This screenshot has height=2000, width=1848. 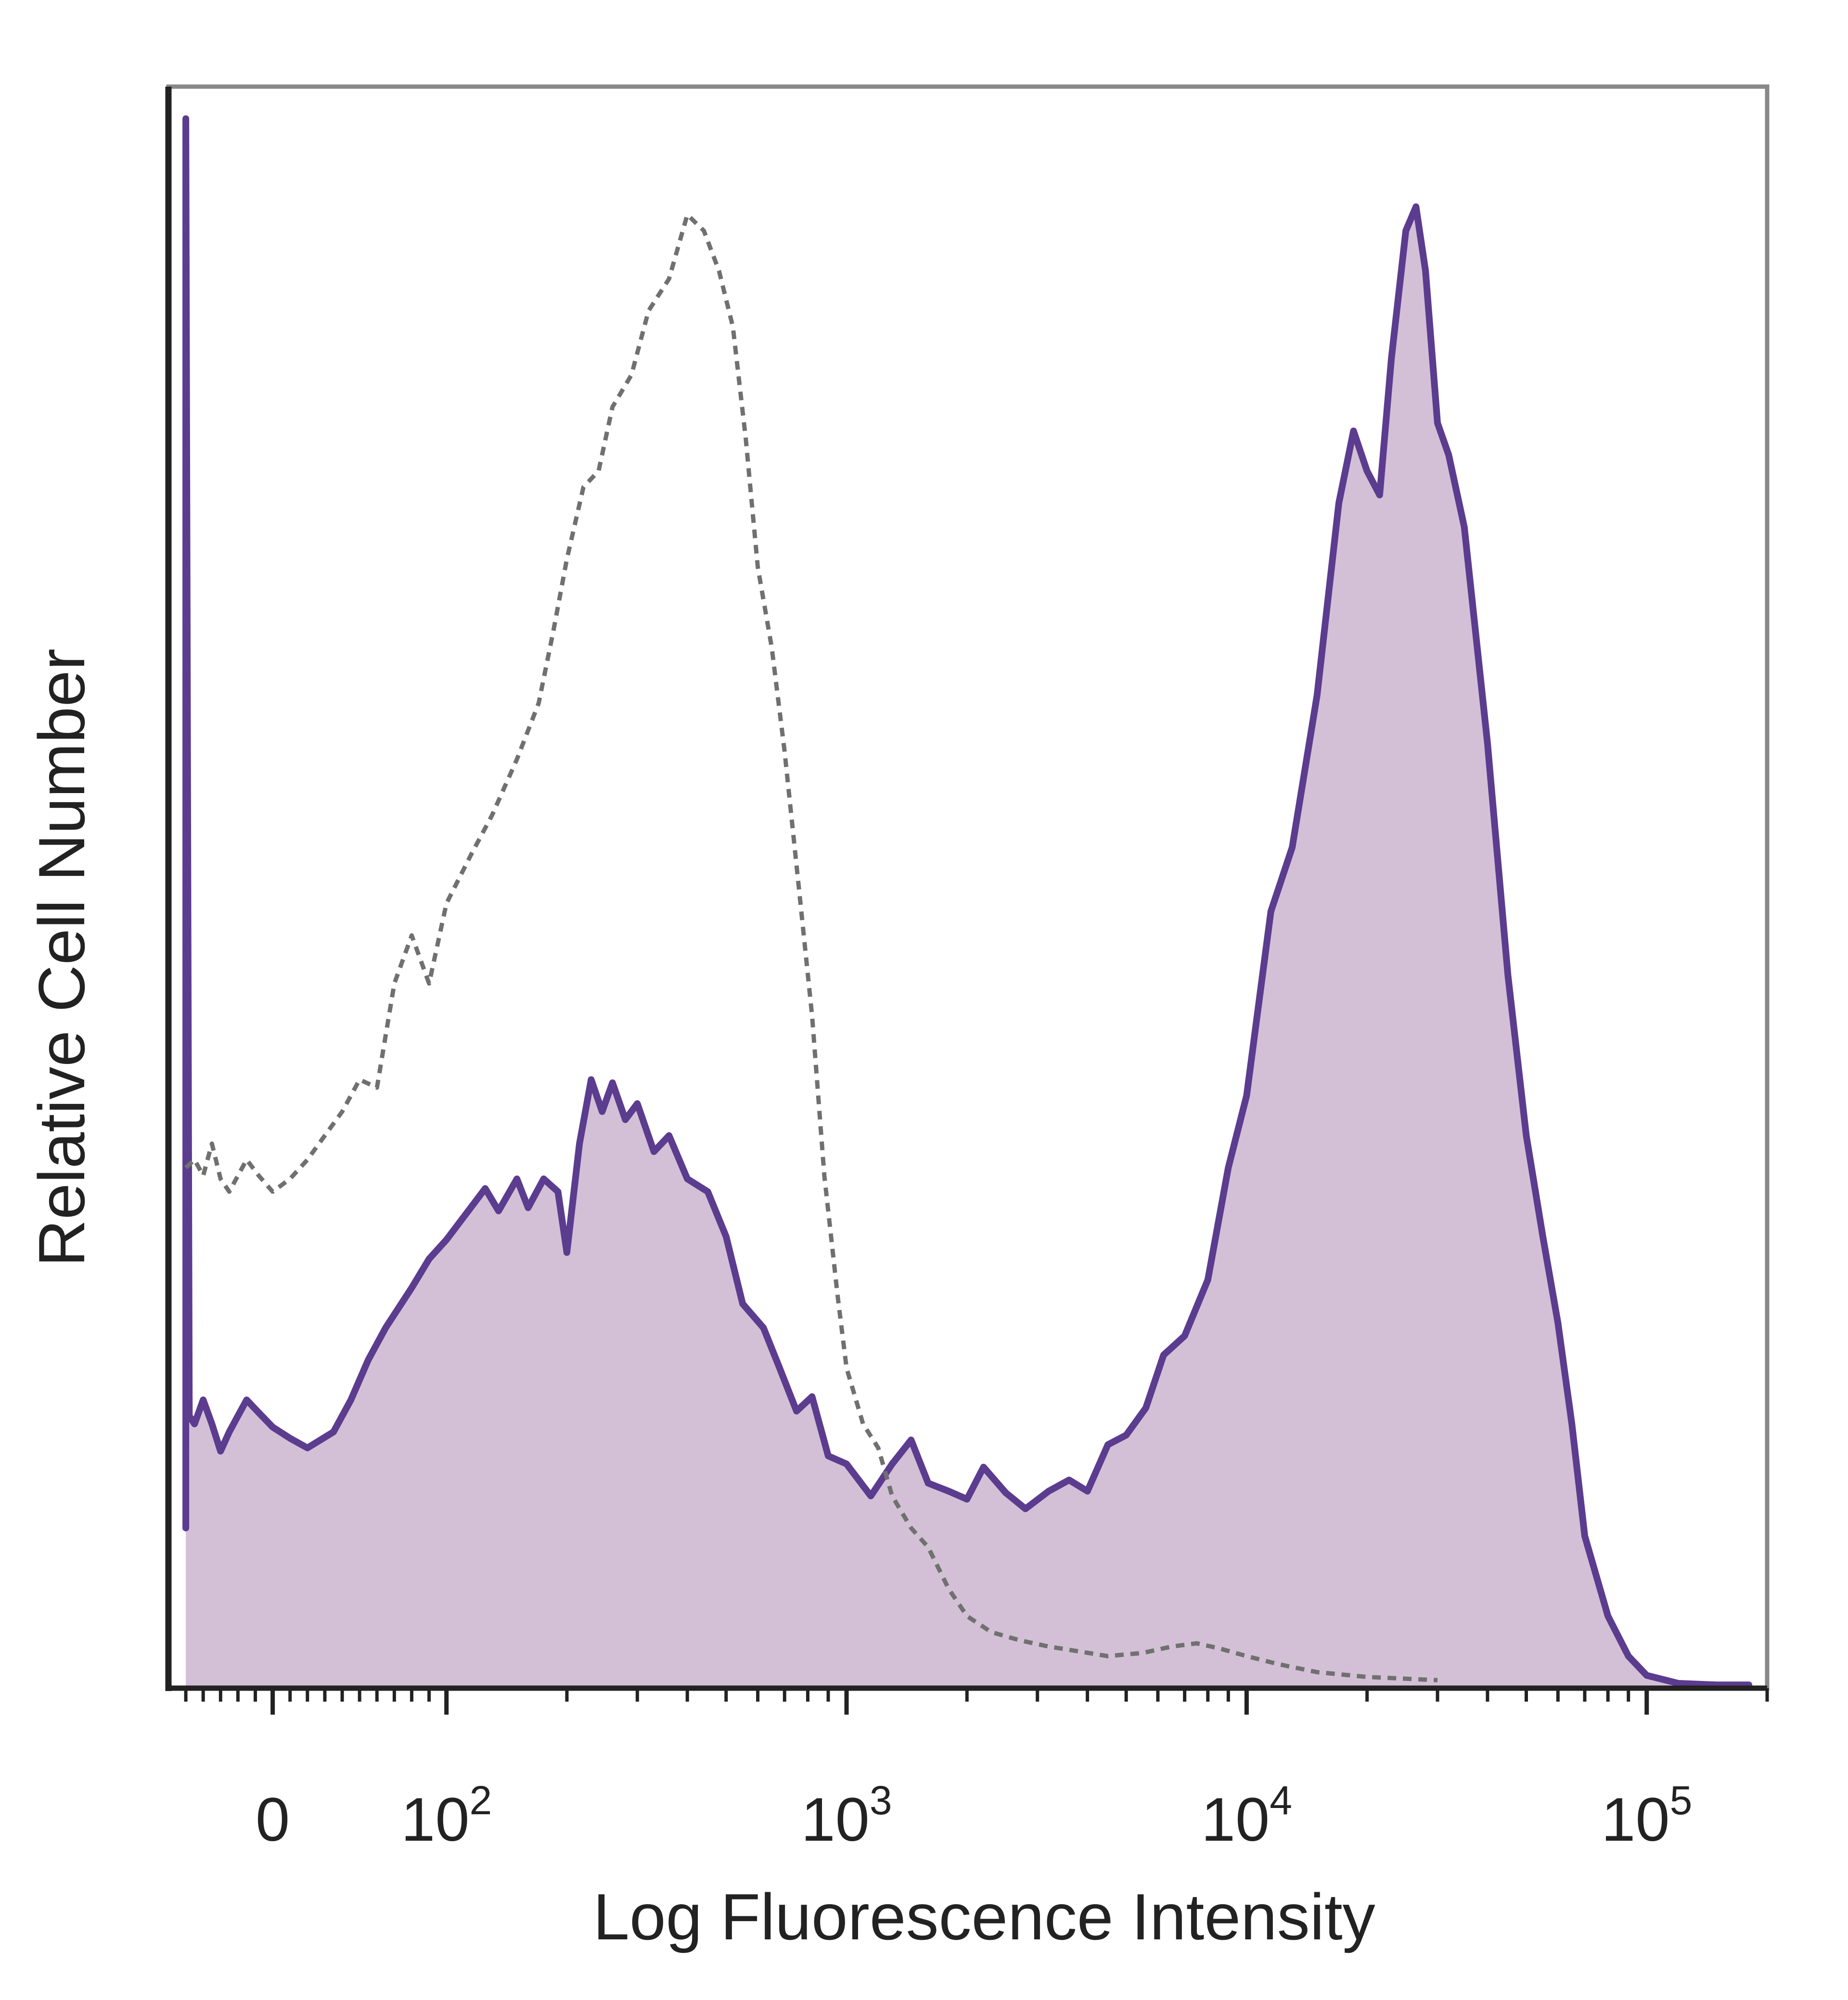 What do you see at coordinates (974, 1816) in the screenshot?
I see `x-axis-tick-labels: 0 10² 10³ 10⁴ 10⁵` at bounding box center [974, 1816].